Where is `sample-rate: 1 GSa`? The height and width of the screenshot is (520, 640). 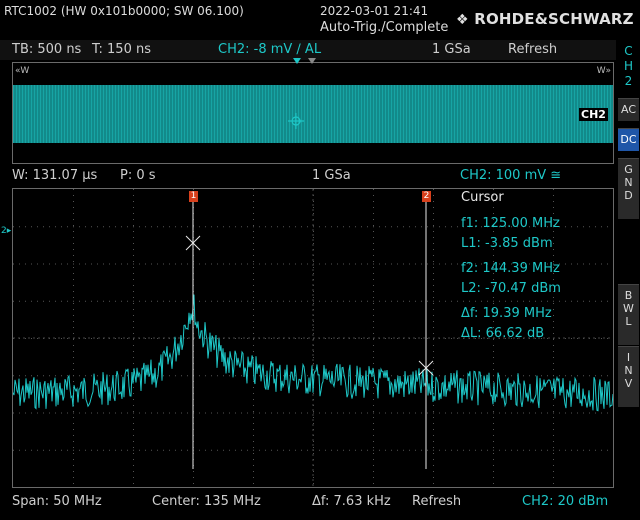
sample-rate: 1 GSa is located at coordinates (451, 49).